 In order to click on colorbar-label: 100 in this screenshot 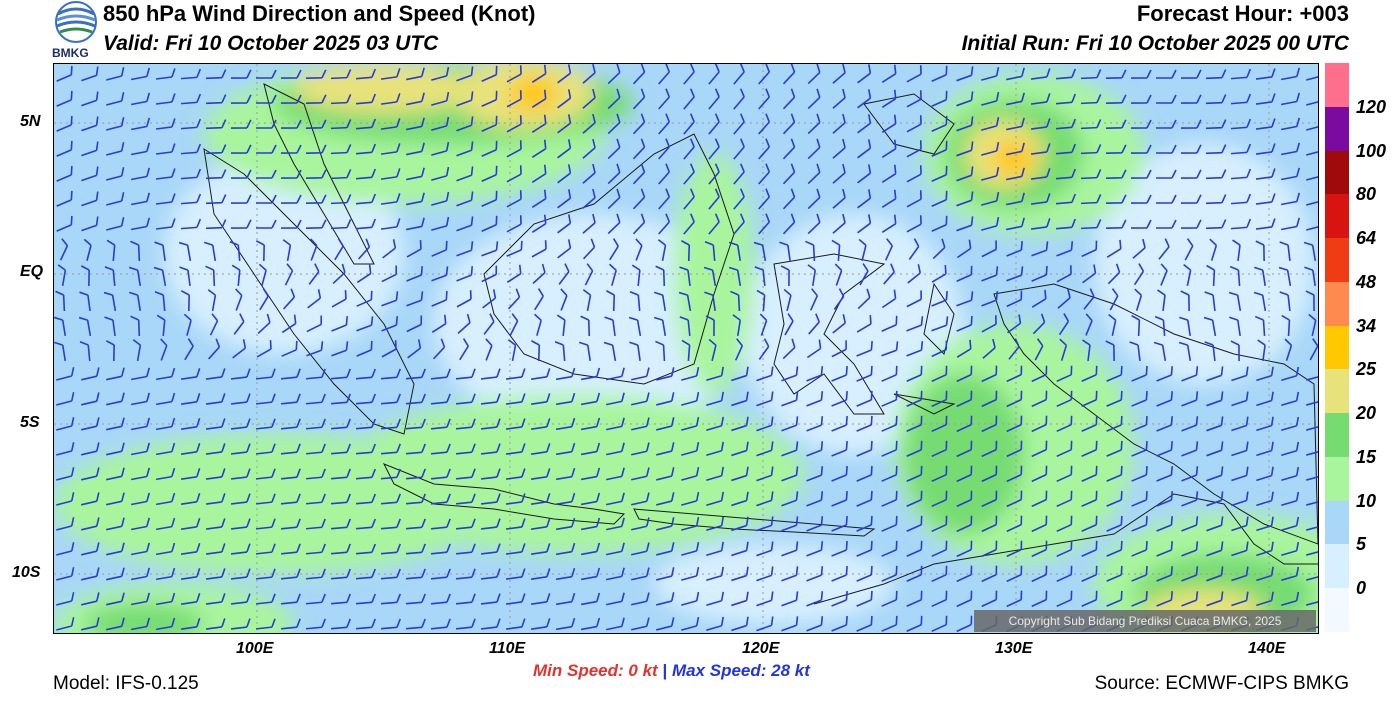, I will do `click(1371, 150)`.